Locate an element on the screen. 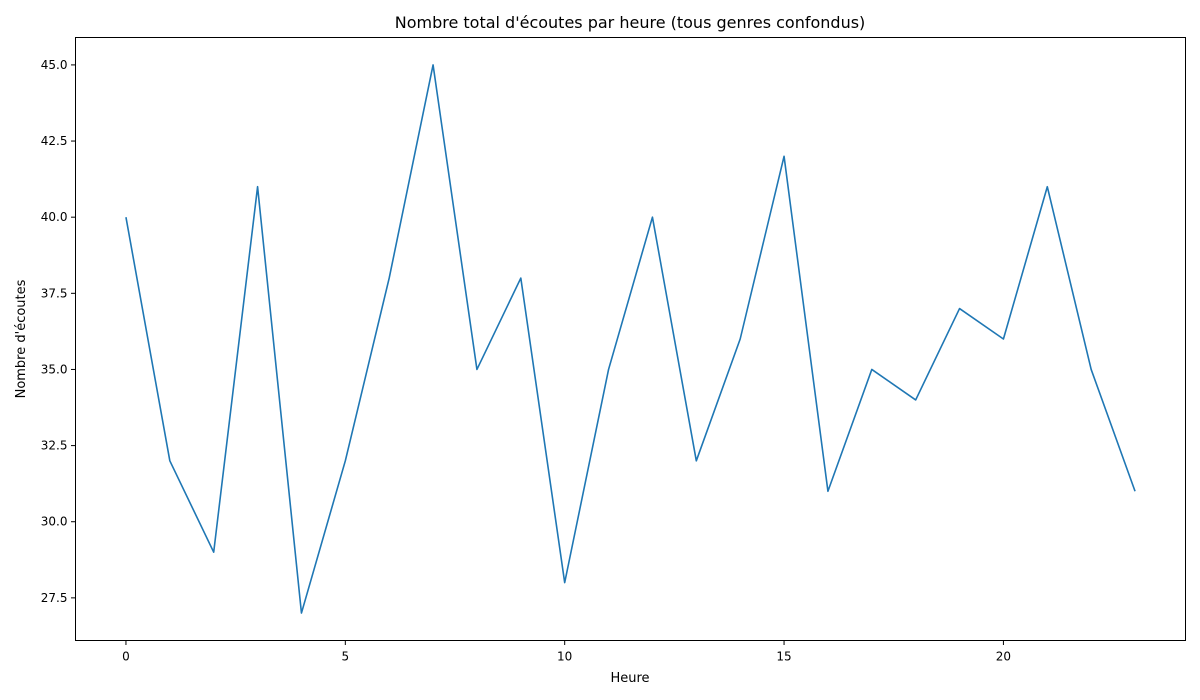 The width and height of the screenshot is (1200, 700). y-tick-label: 40.0 is located at coordinates (54, 217).